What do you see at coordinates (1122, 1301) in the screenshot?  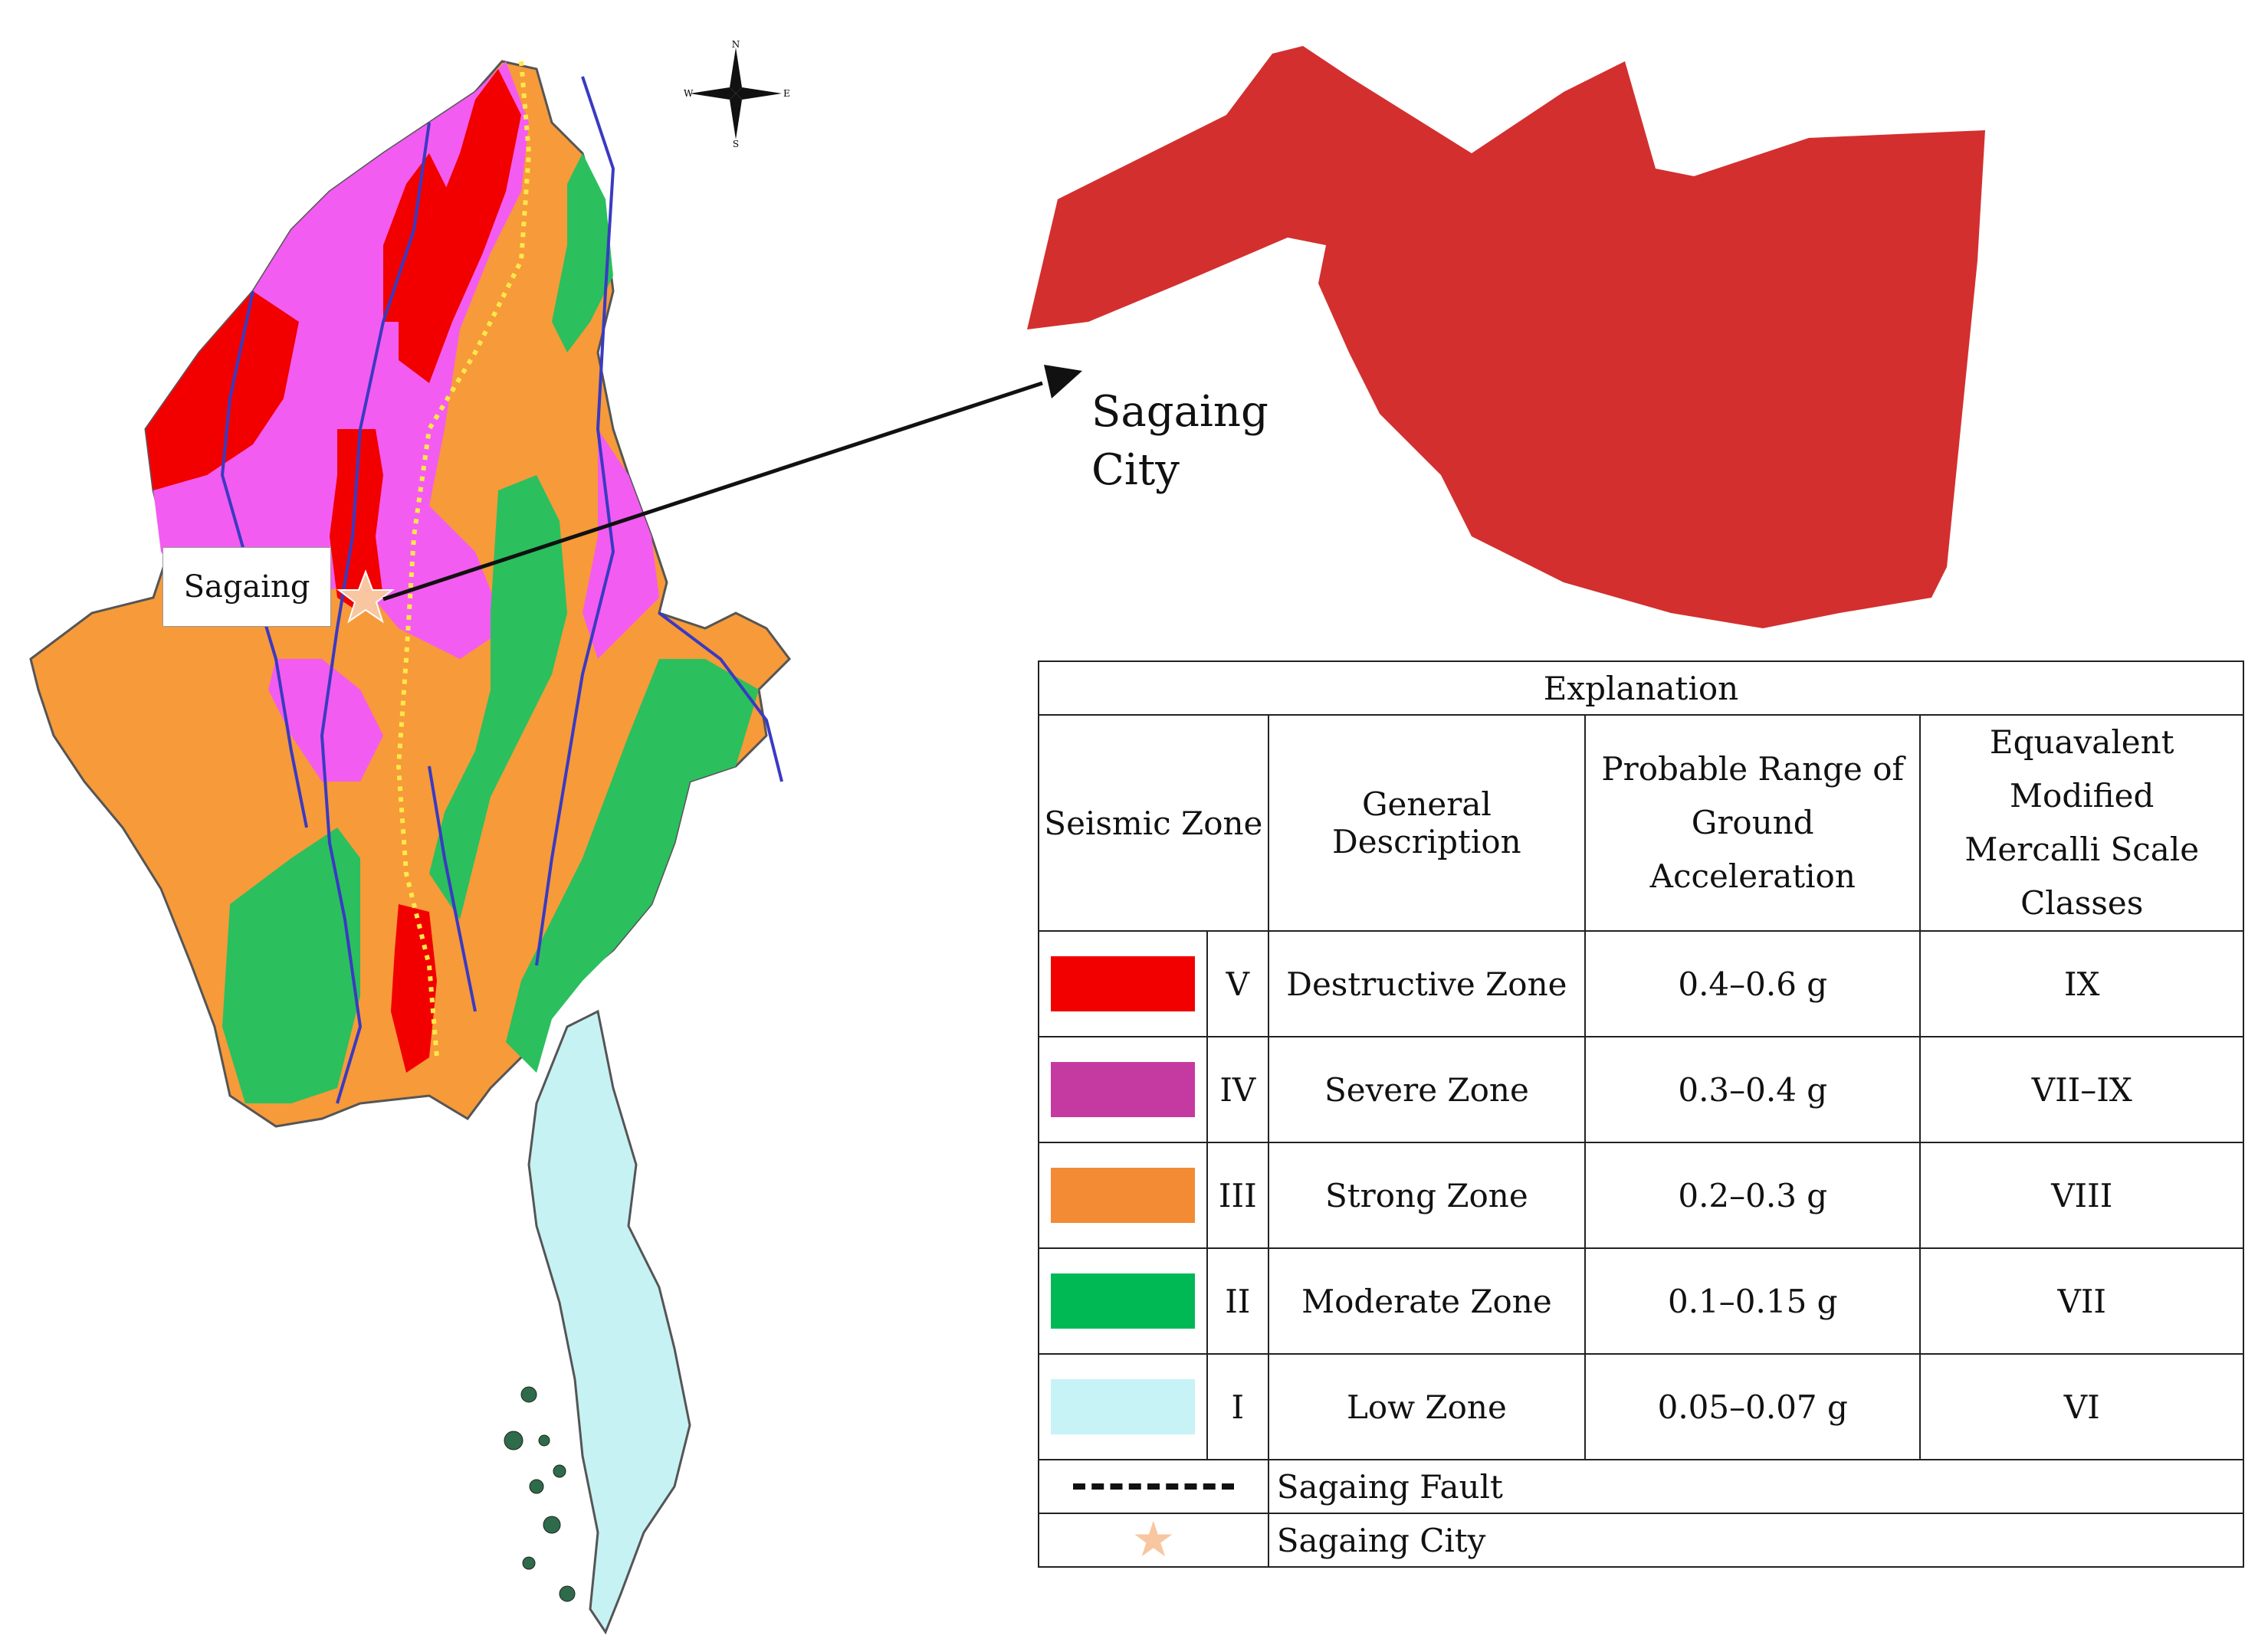 I see `swatch-zone-ii` at bounding box center [1122, 1301].